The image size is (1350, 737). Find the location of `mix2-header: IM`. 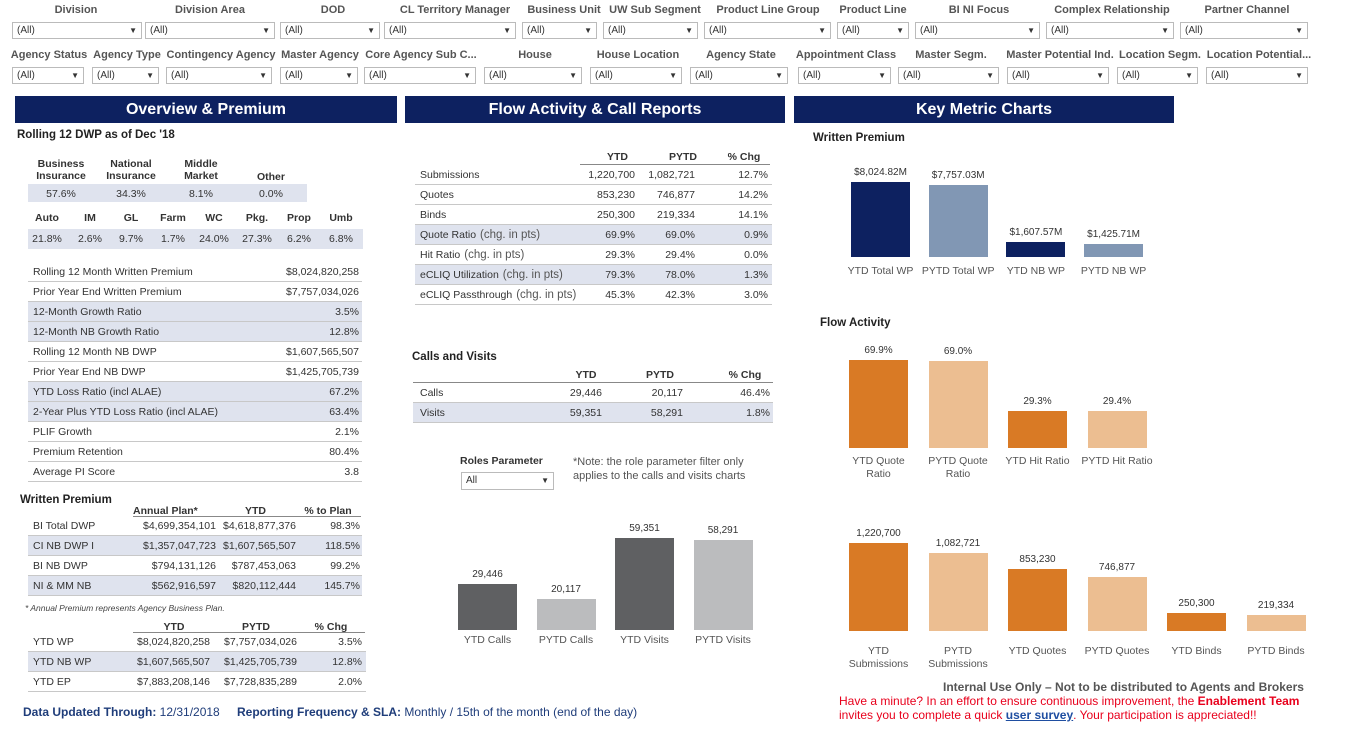

mix2-header: IM is located at coordinates (90, 218).